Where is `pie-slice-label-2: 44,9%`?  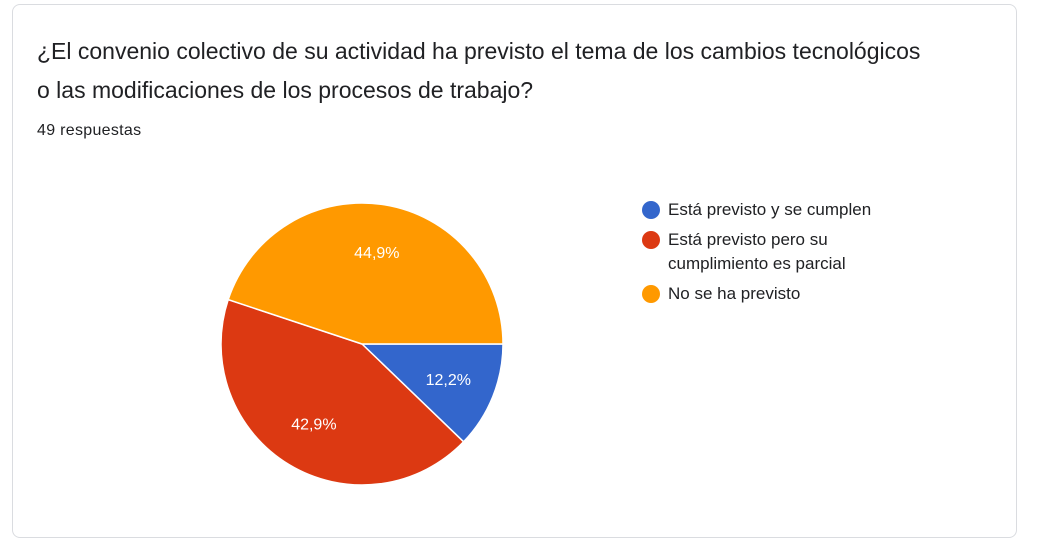 pie-slice-label-2: 44,9% is located at coordinates (376, 253).